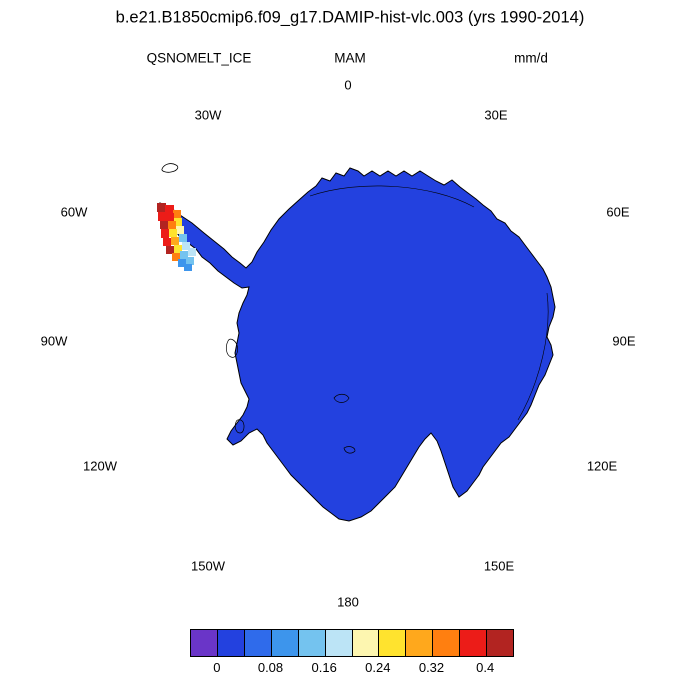 The width and height of the screenshot is (700, 700). What do you see at coordinates (378, 667) in the screenshot?
I see `colorbar-tick-label: 0.24` at bounding box center [378, 667].